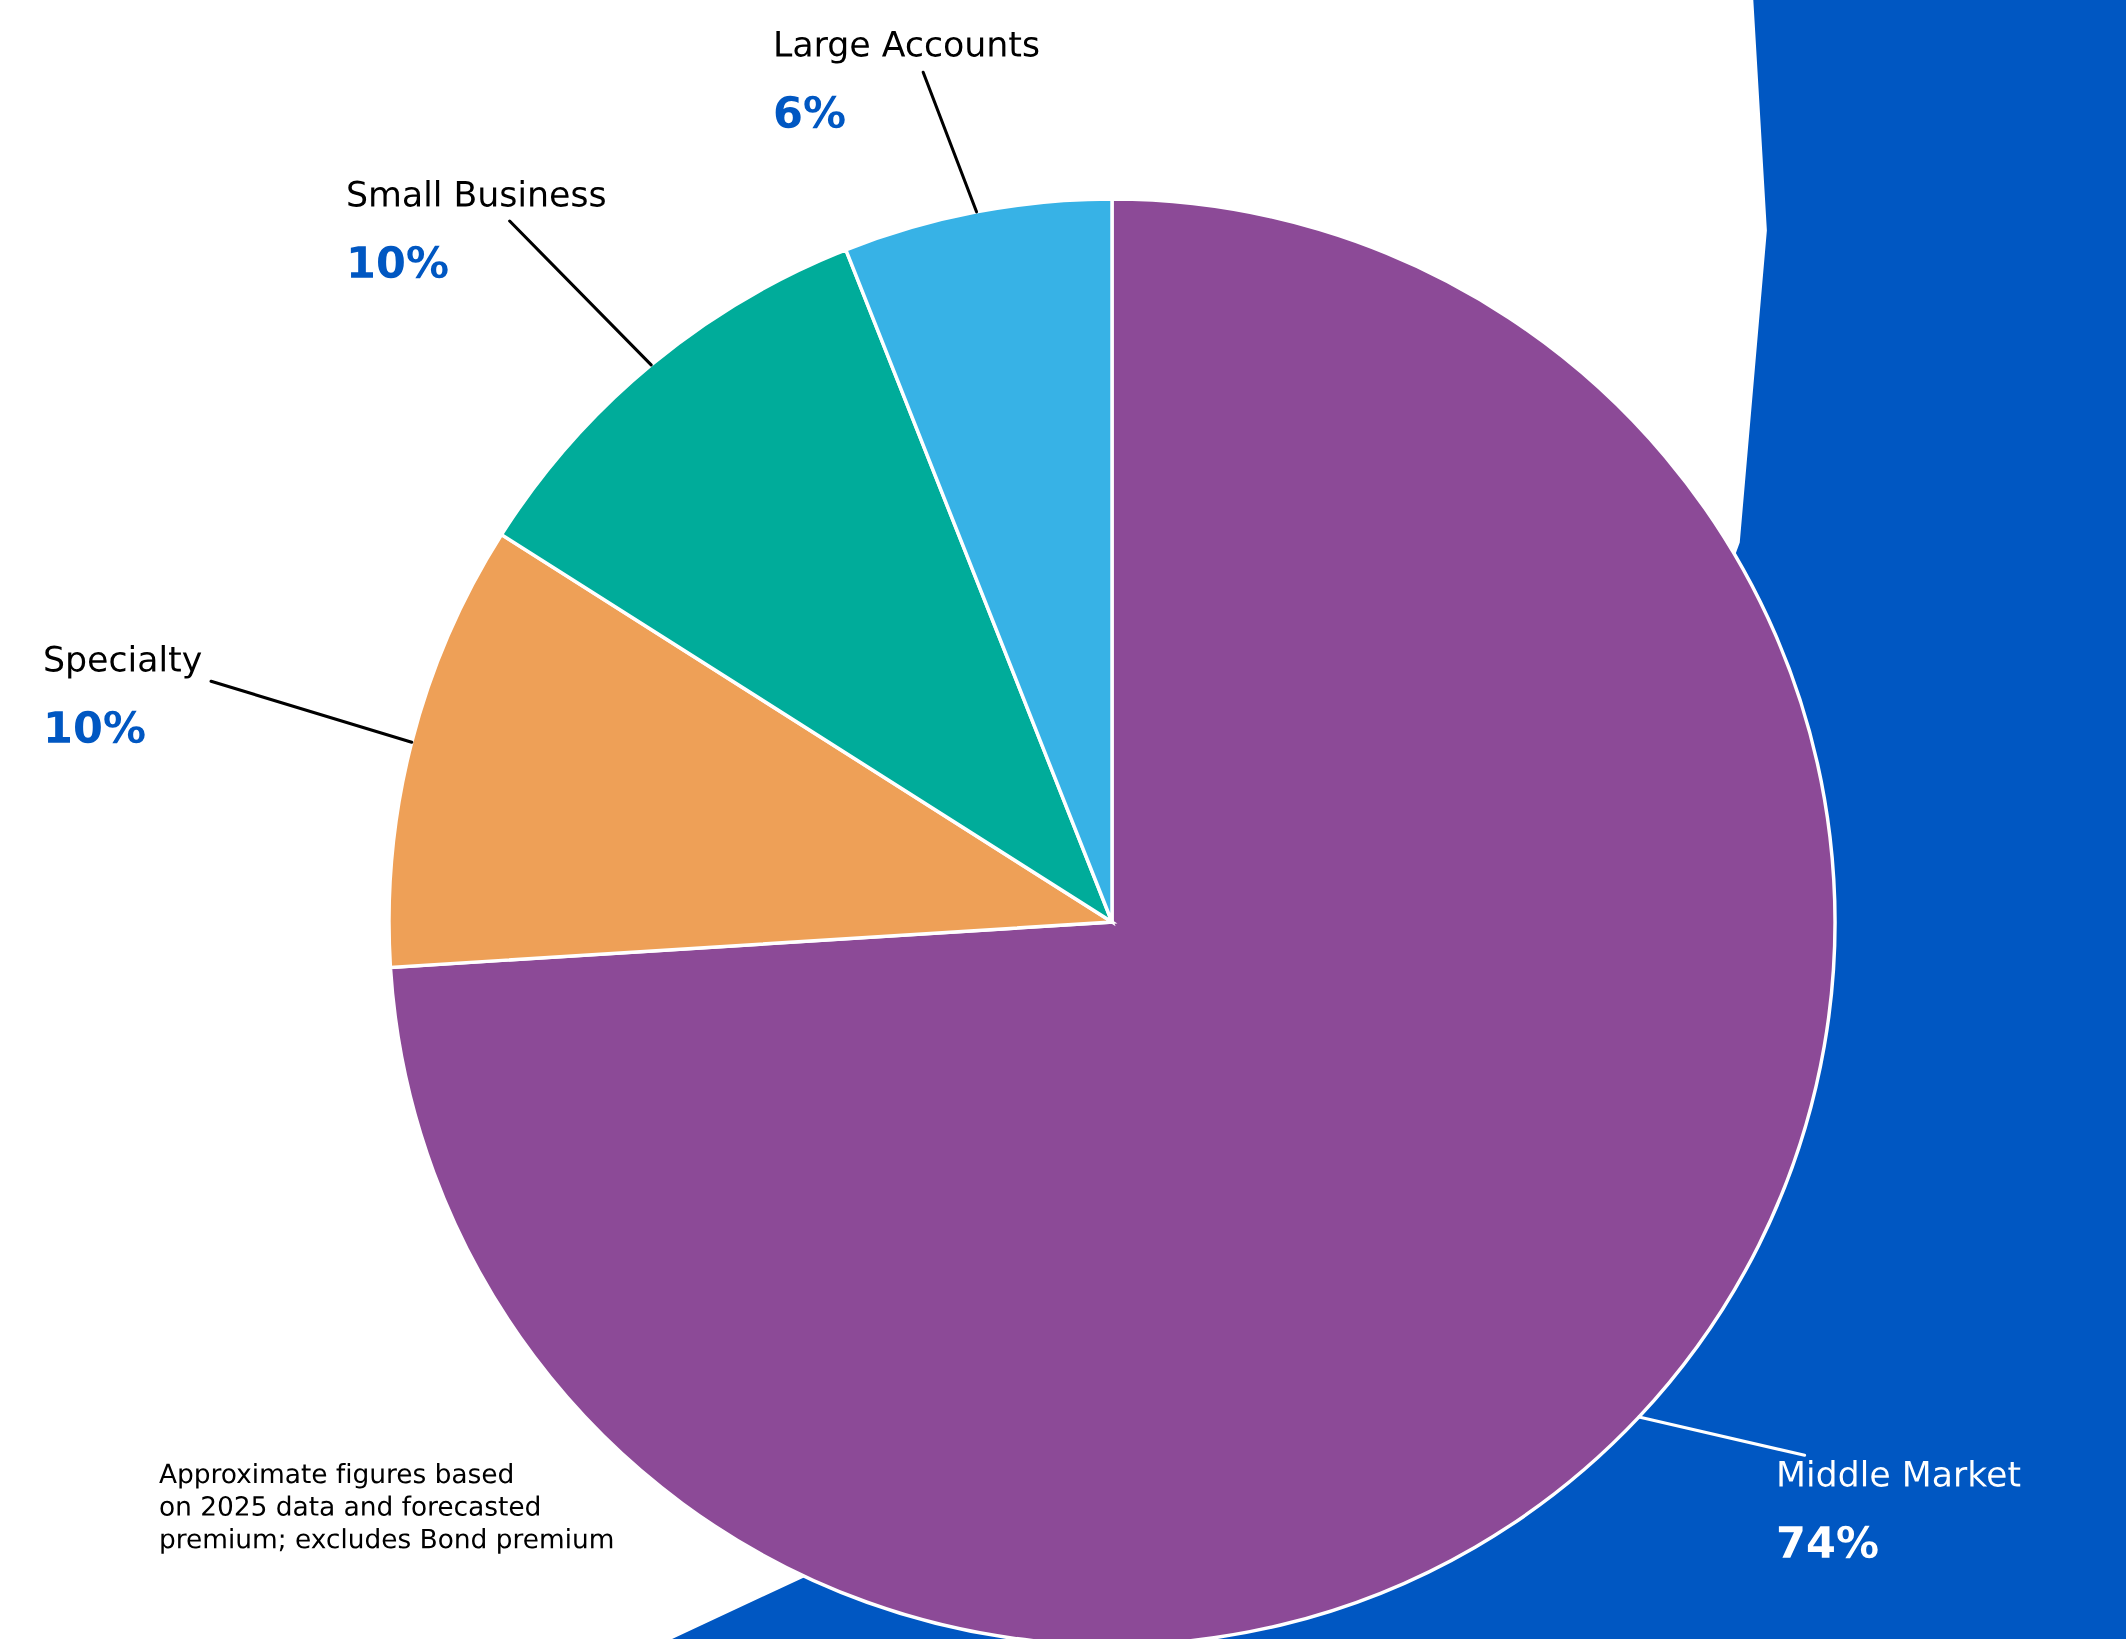 The width and height of the screenshot is (2126, 1639). Describe the element at coordinates (1828, 1542) in the screenshot. I see `data-label: 74%` at that location.